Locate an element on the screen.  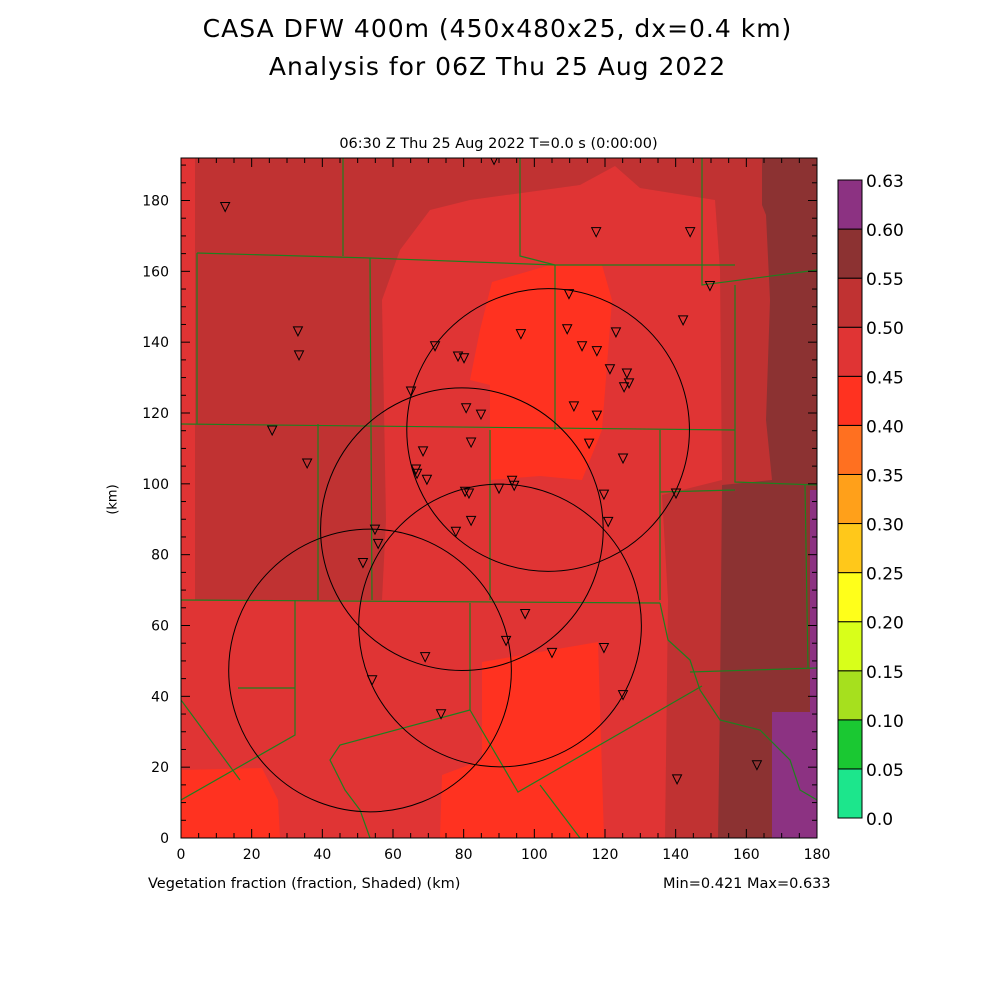
colorbar-label: 0.25 is located at coordinates (885, 575).